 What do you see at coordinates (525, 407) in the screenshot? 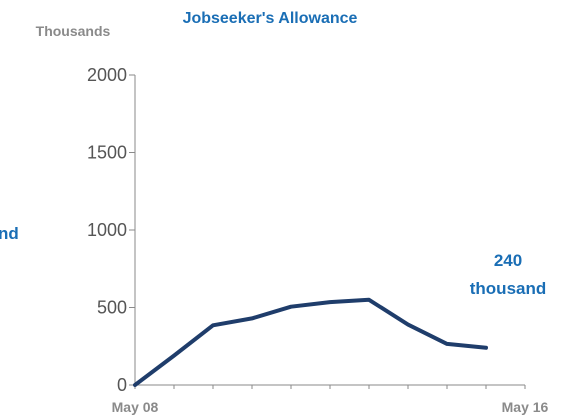
I see `x-tick-label: May 16` at bounding box center [525, 407].